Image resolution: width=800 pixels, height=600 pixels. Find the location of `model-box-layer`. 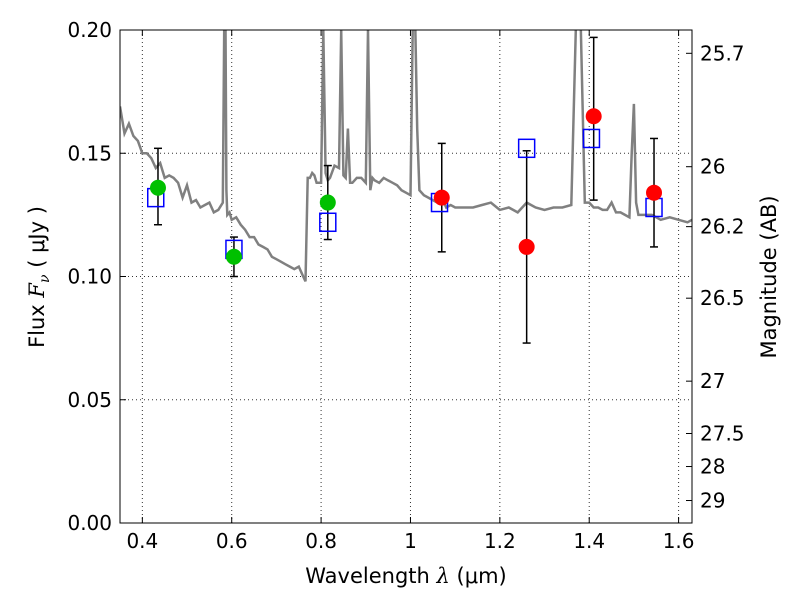

model-box-layer is located at coordinates (405, 194).